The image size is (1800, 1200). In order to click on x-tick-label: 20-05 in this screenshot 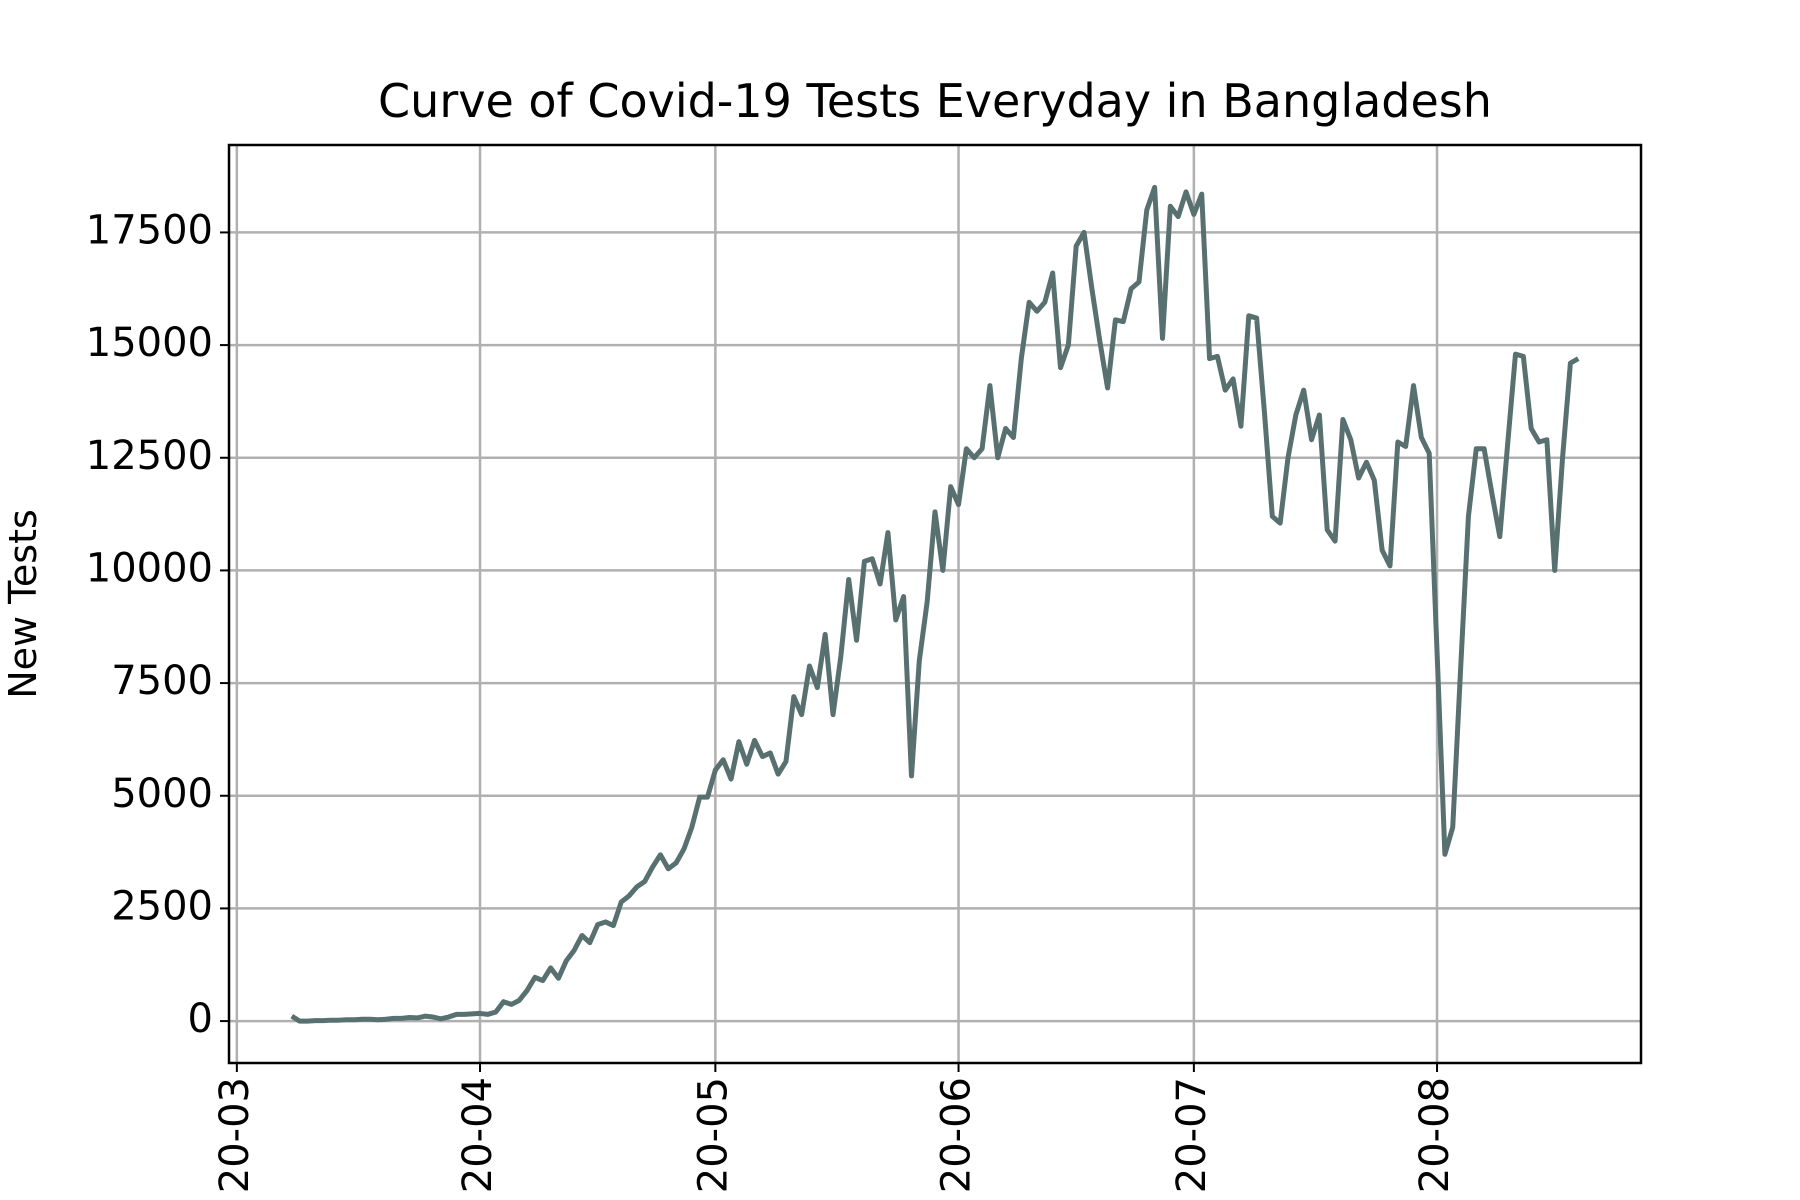, I will do `click(713, 1135)`.